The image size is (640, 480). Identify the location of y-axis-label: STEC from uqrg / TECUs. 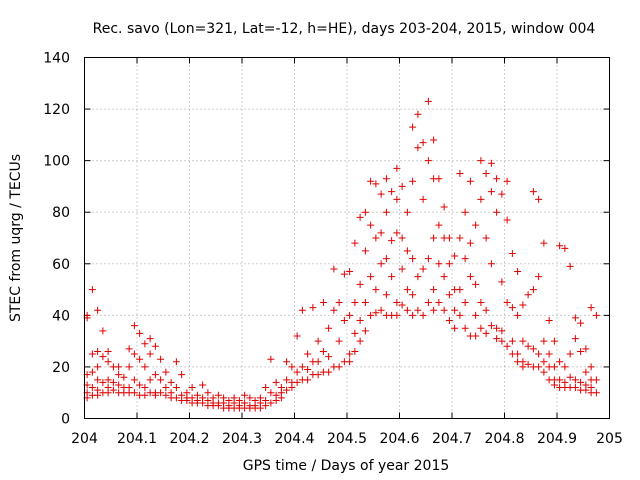
(16, 238).